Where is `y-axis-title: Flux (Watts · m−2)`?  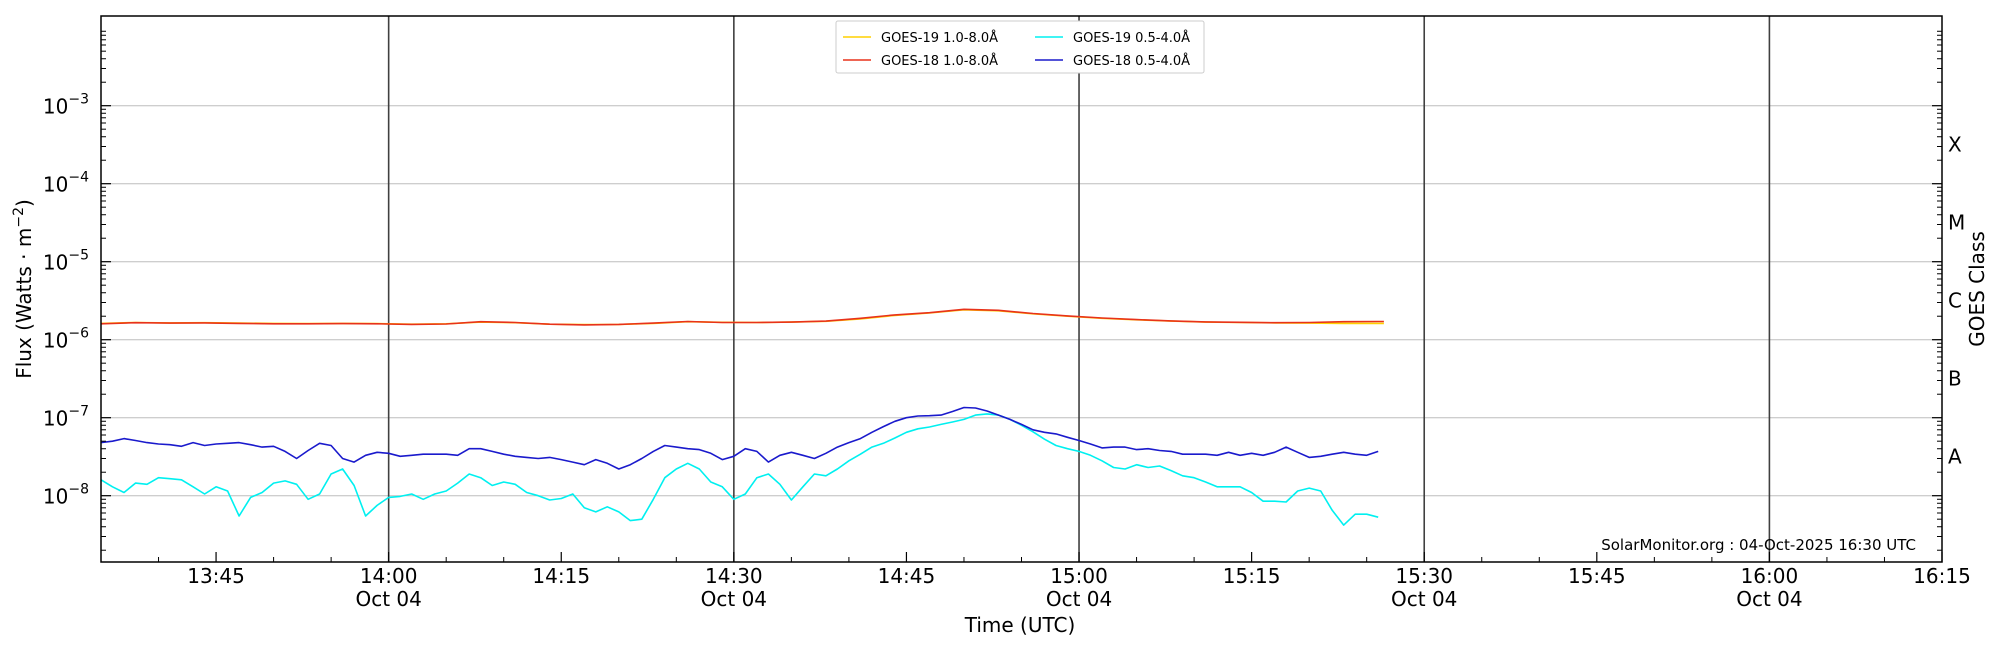
y-axis-title: Flux (Watts · m−2) is located at coordinates (23, 289).